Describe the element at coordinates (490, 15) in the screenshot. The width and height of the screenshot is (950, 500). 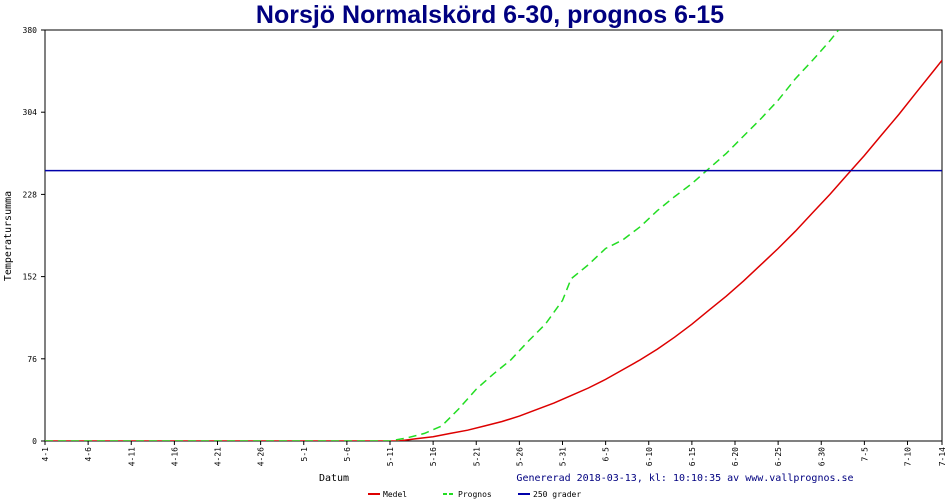
I see `chart-title: Norsjö Normalskörd 6-30, prognos 6-15` at that location.